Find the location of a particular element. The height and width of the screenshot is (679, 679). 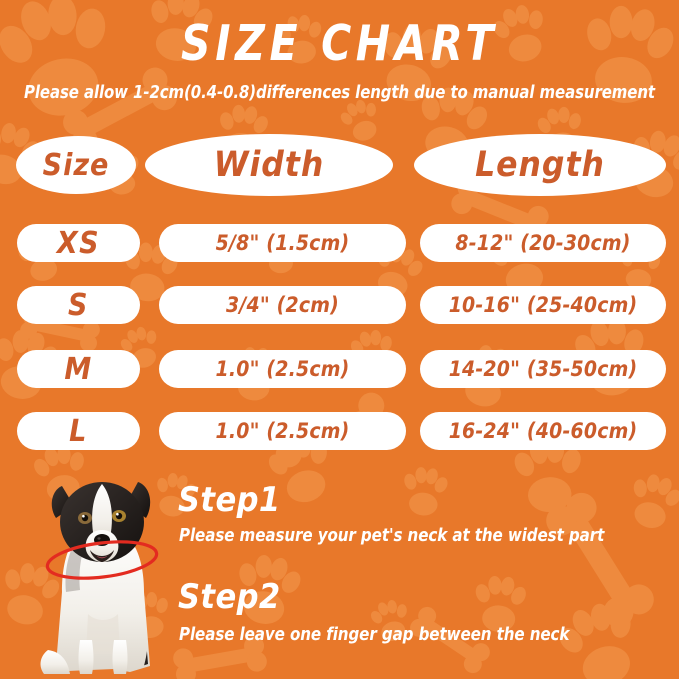

table-row: 8-12" (20-30cm) is located at coordinates (543, 243).